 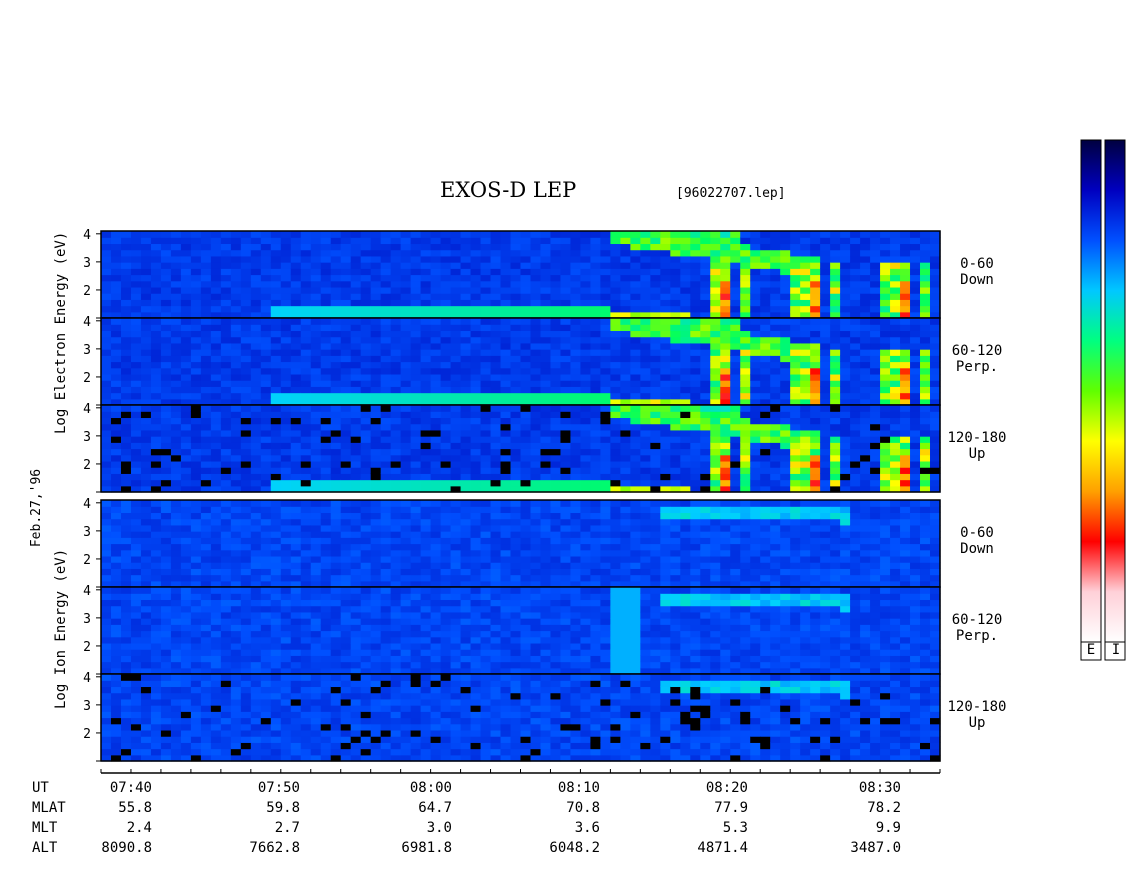 What do you see at coordinates (426, 848) in the screenshot?
I see `ephemeris-alt: 6981.8` at bounding box center [426, 848].